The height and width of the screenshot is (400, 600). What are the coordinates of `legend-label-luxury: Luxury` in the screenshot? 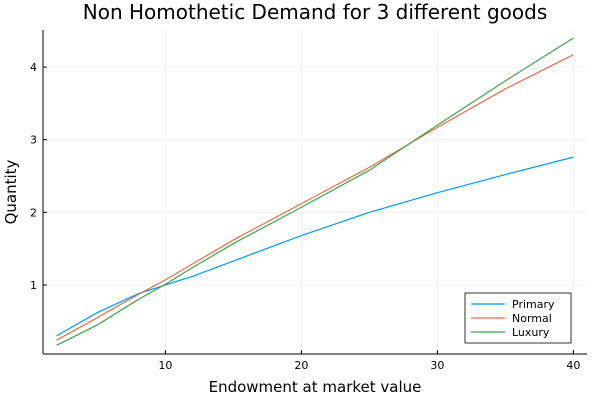 It's located at (531, 332).